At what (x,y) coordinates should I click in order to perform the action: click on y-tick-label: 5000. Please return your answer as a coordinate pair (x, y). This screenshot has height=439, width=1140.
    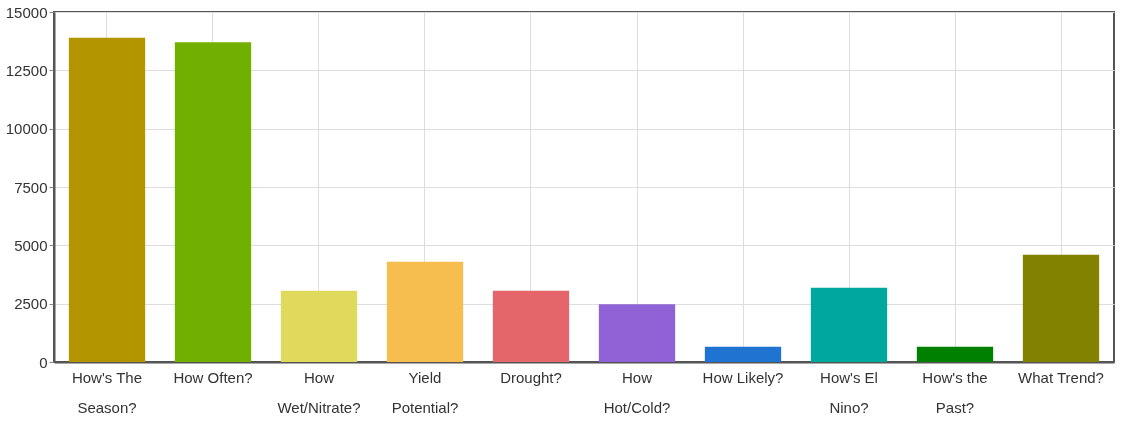
    Looking at the image, I should click on (31, 245).